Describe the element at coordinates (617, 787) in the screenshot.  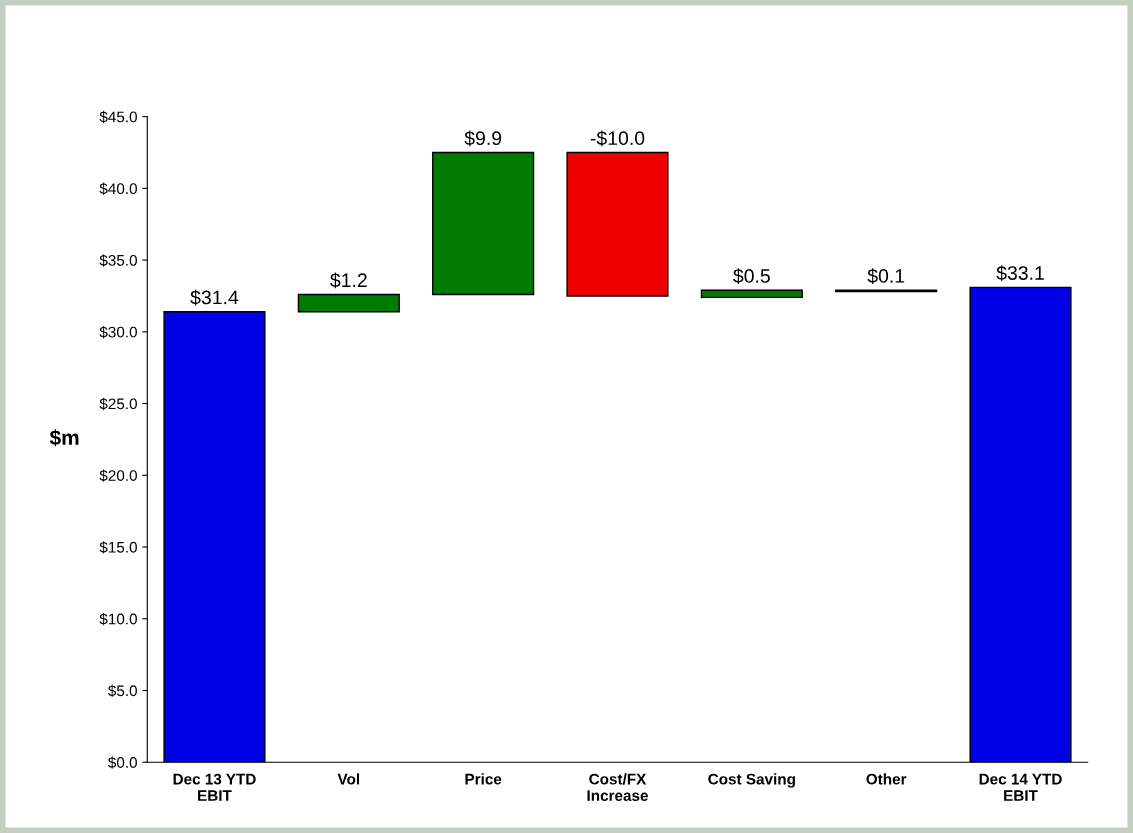
I see `x-tick-label: Cost/FX Increase` at that location.